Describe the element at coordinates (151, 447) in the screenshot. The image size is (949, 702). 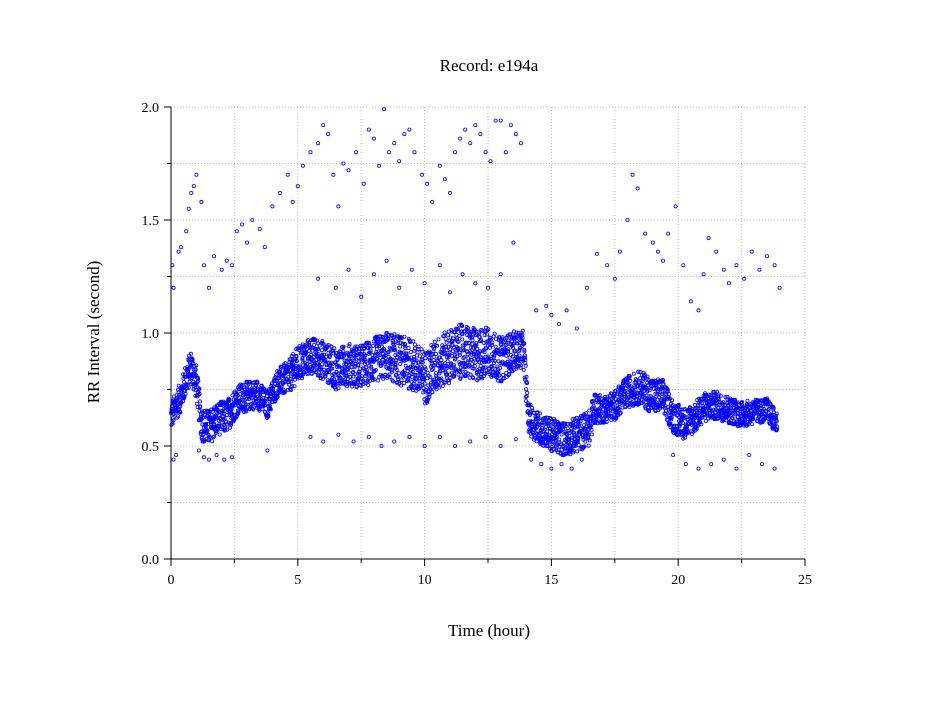
I see `y-tick-label: 0.5` at that location.